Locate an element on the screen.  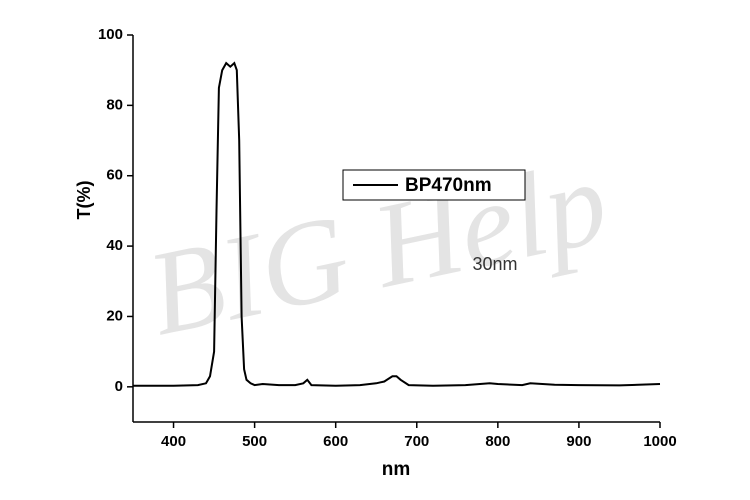
legend-label: BP470nm is located at coordinates (448, 185).